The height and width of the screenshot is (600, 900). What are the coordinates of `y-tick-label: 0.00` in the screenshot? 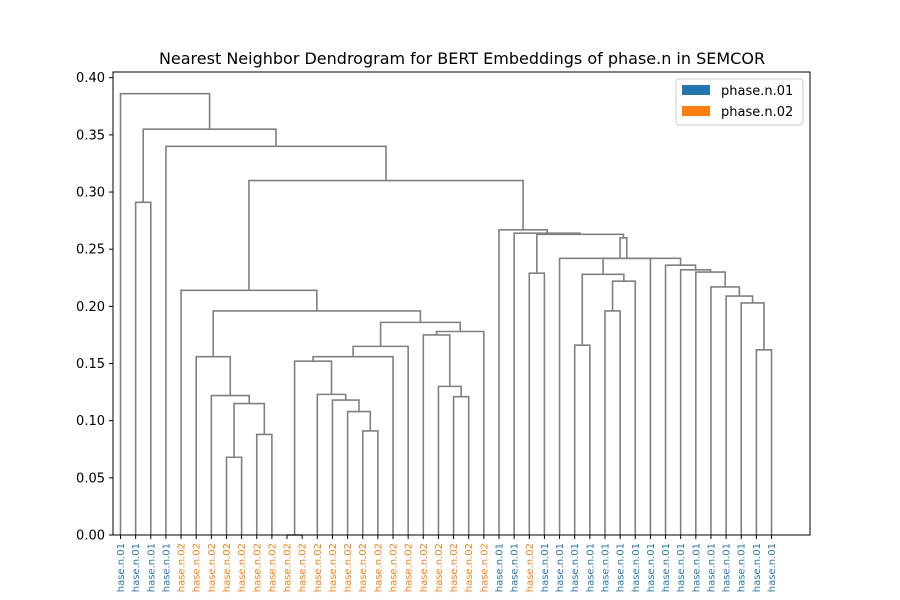 It's located at (90, 536).